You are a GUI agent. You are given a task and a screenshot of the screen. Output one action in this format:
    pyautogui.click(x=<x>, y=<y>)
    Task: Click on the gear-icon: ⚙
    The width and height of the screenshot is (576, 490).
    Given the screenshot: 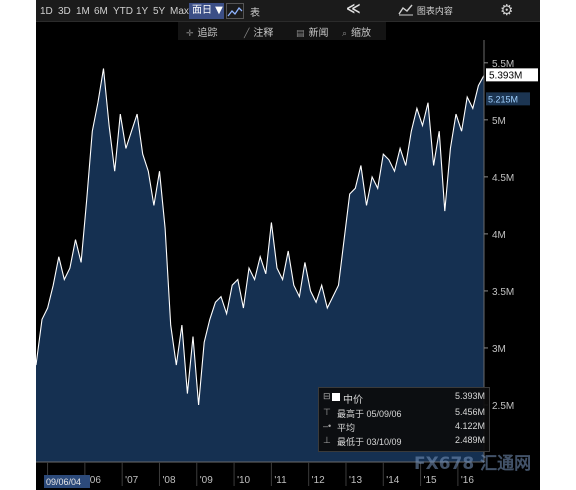 What is the action you would take?
    pyautogui.click(x=507, y=10)
    